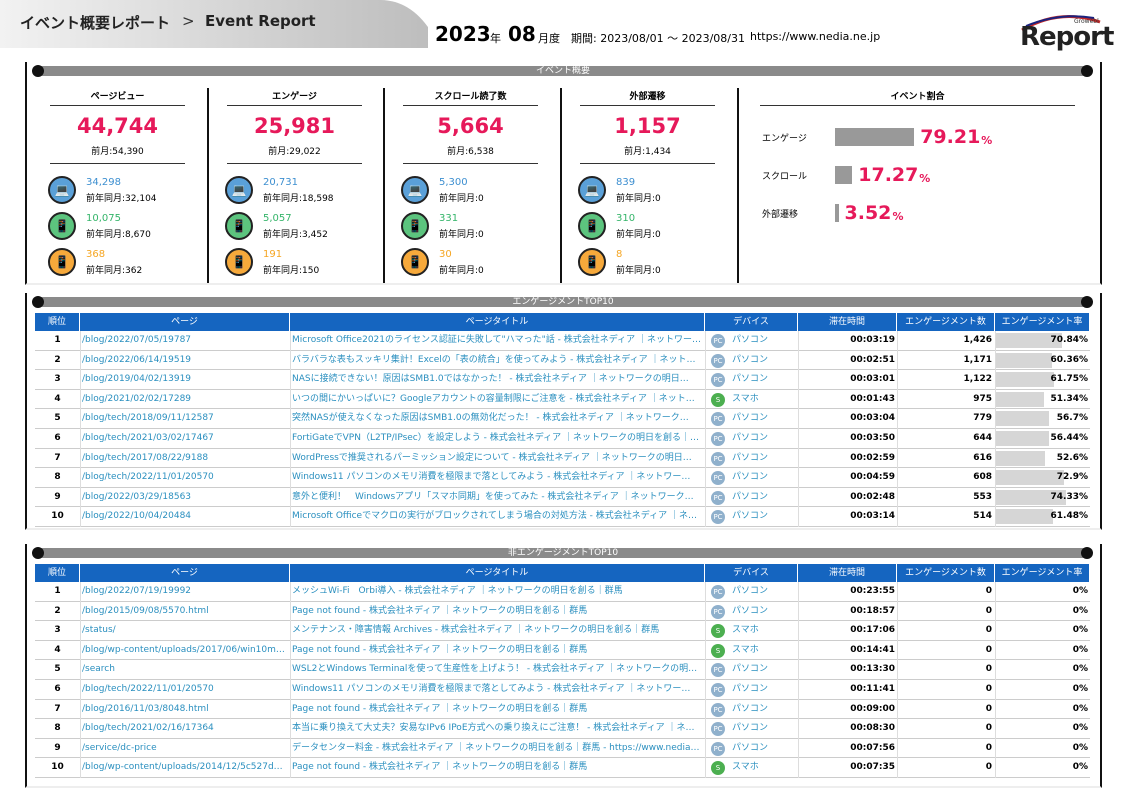  Describe the element at coordinates (495, 38) in the screenshot. I see `year-unit: 年` at that location.